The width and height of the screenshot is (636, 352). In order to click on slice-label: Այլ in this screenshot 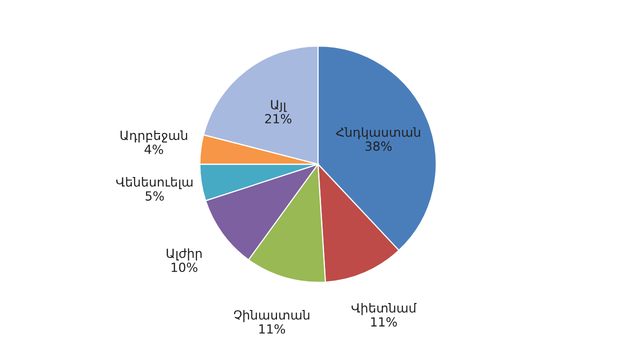, I will do `click(279, 106)`.